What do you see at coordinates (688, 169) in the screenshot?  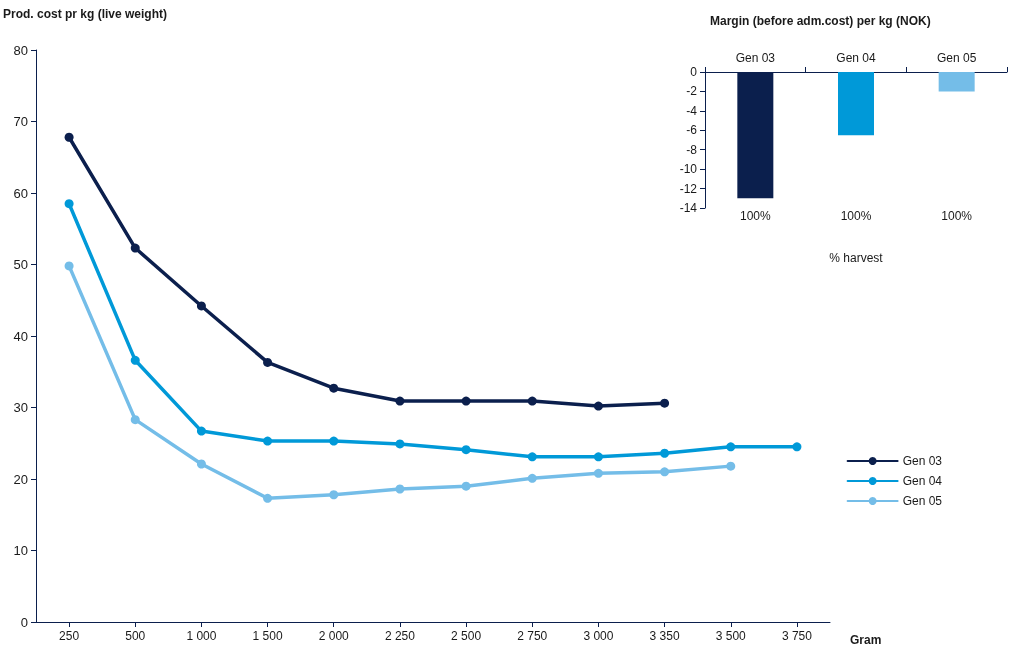 I see `y-tick-label: -10` at bounding box center [688, 169].